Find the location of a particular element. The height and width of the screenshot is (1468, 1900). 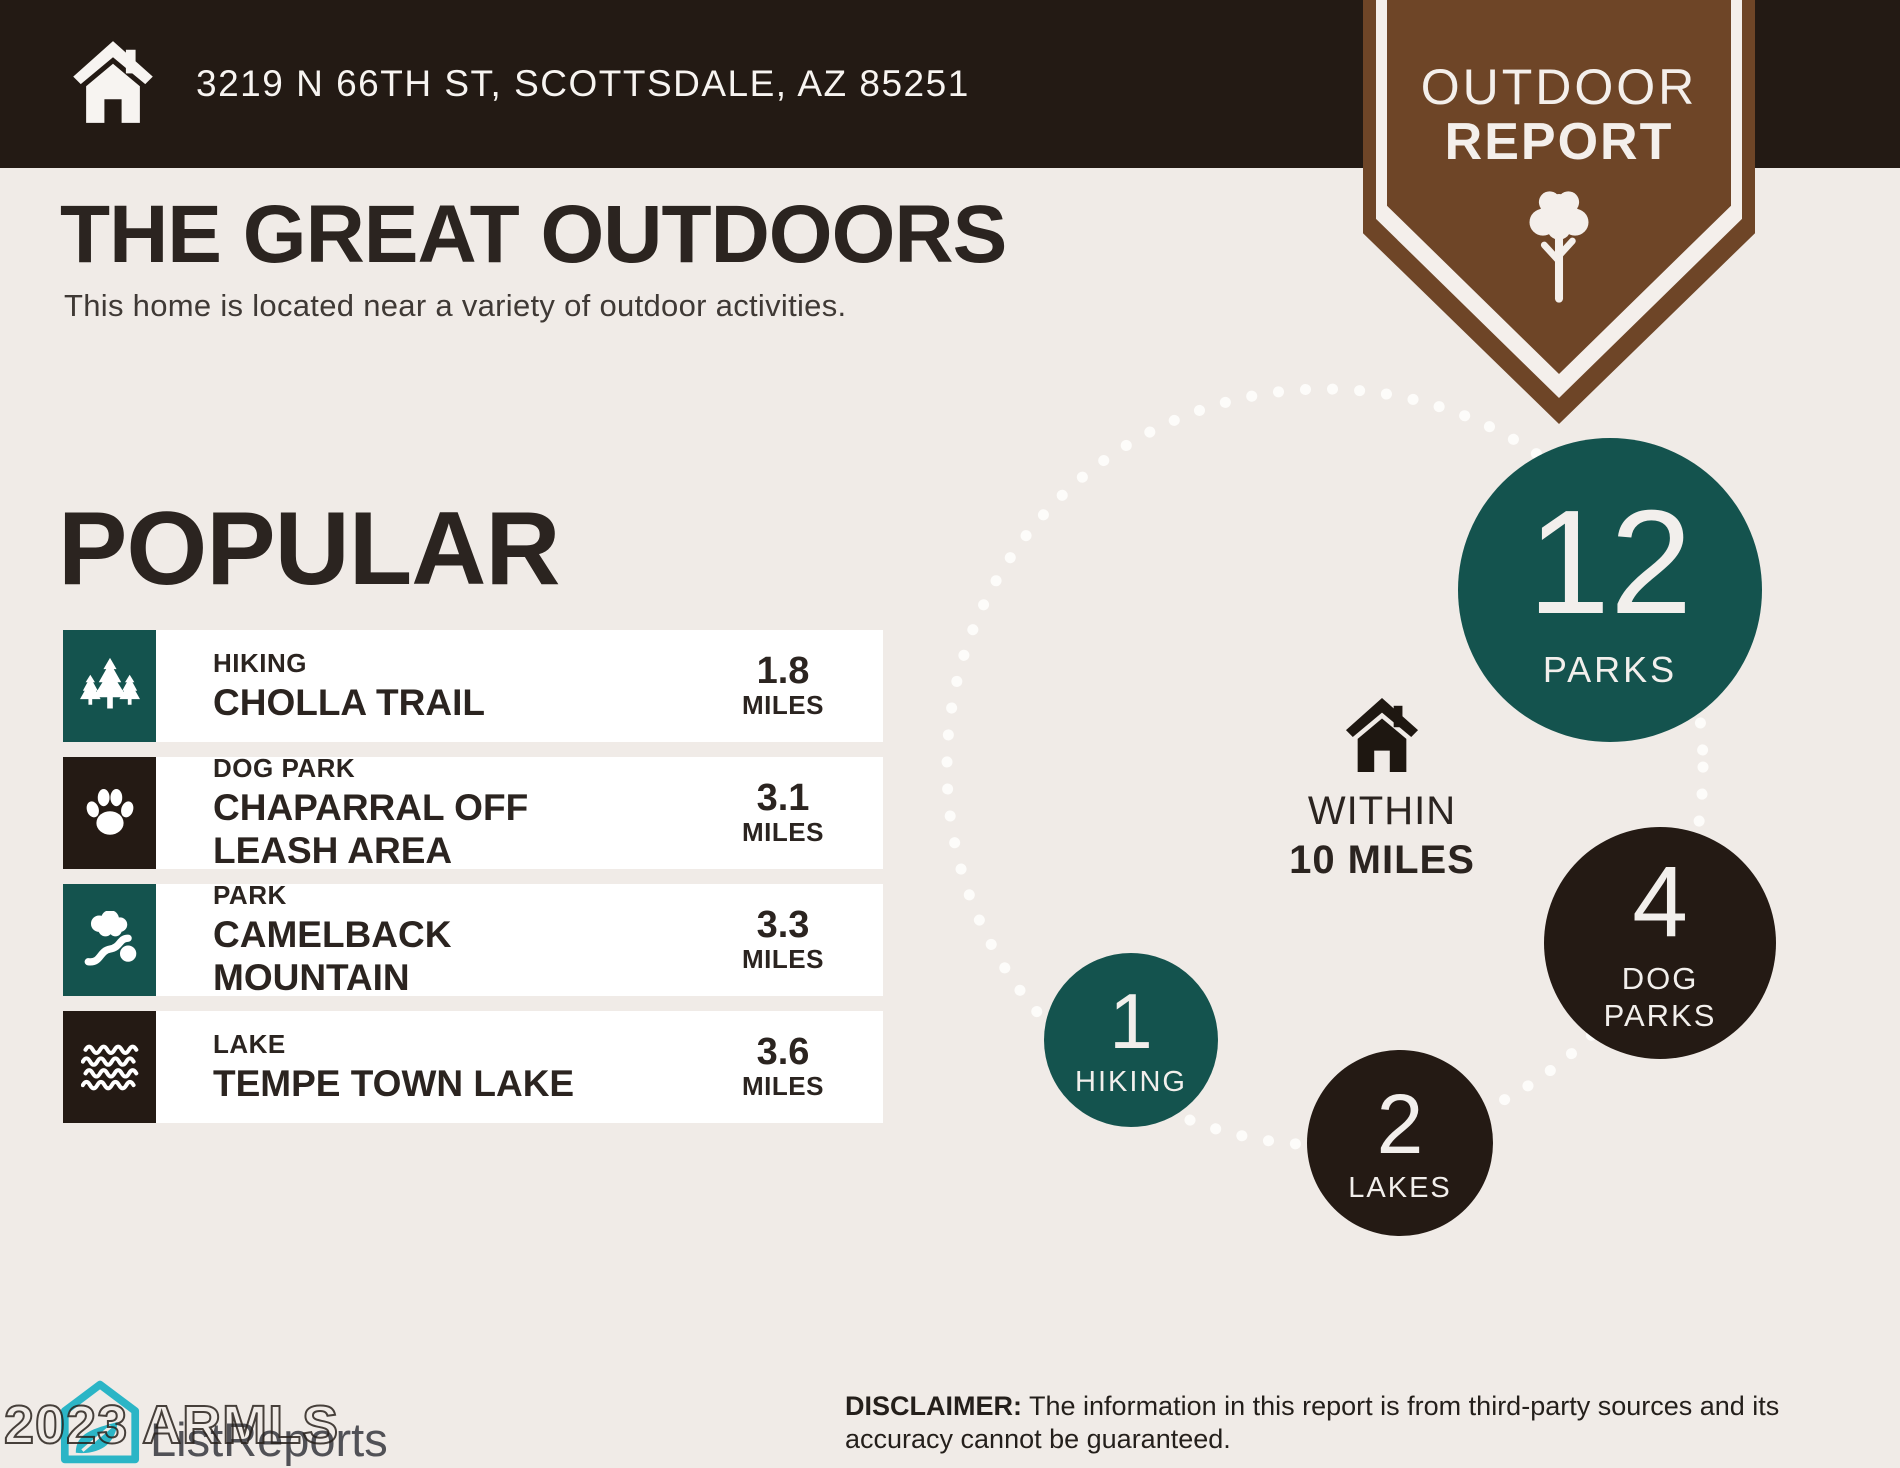

listreports-logo: ListReports is located at coordinates (223, 1423).